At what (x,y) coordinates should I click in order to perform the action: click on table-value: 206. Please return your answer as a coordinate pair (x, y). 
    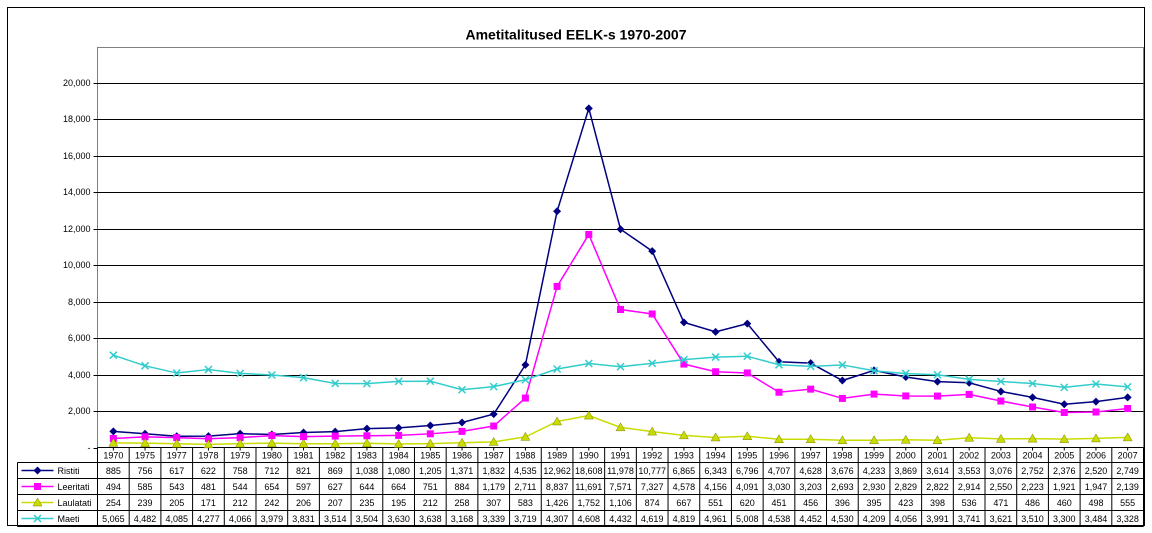
    Looking at the image, I should click on (303, 503).